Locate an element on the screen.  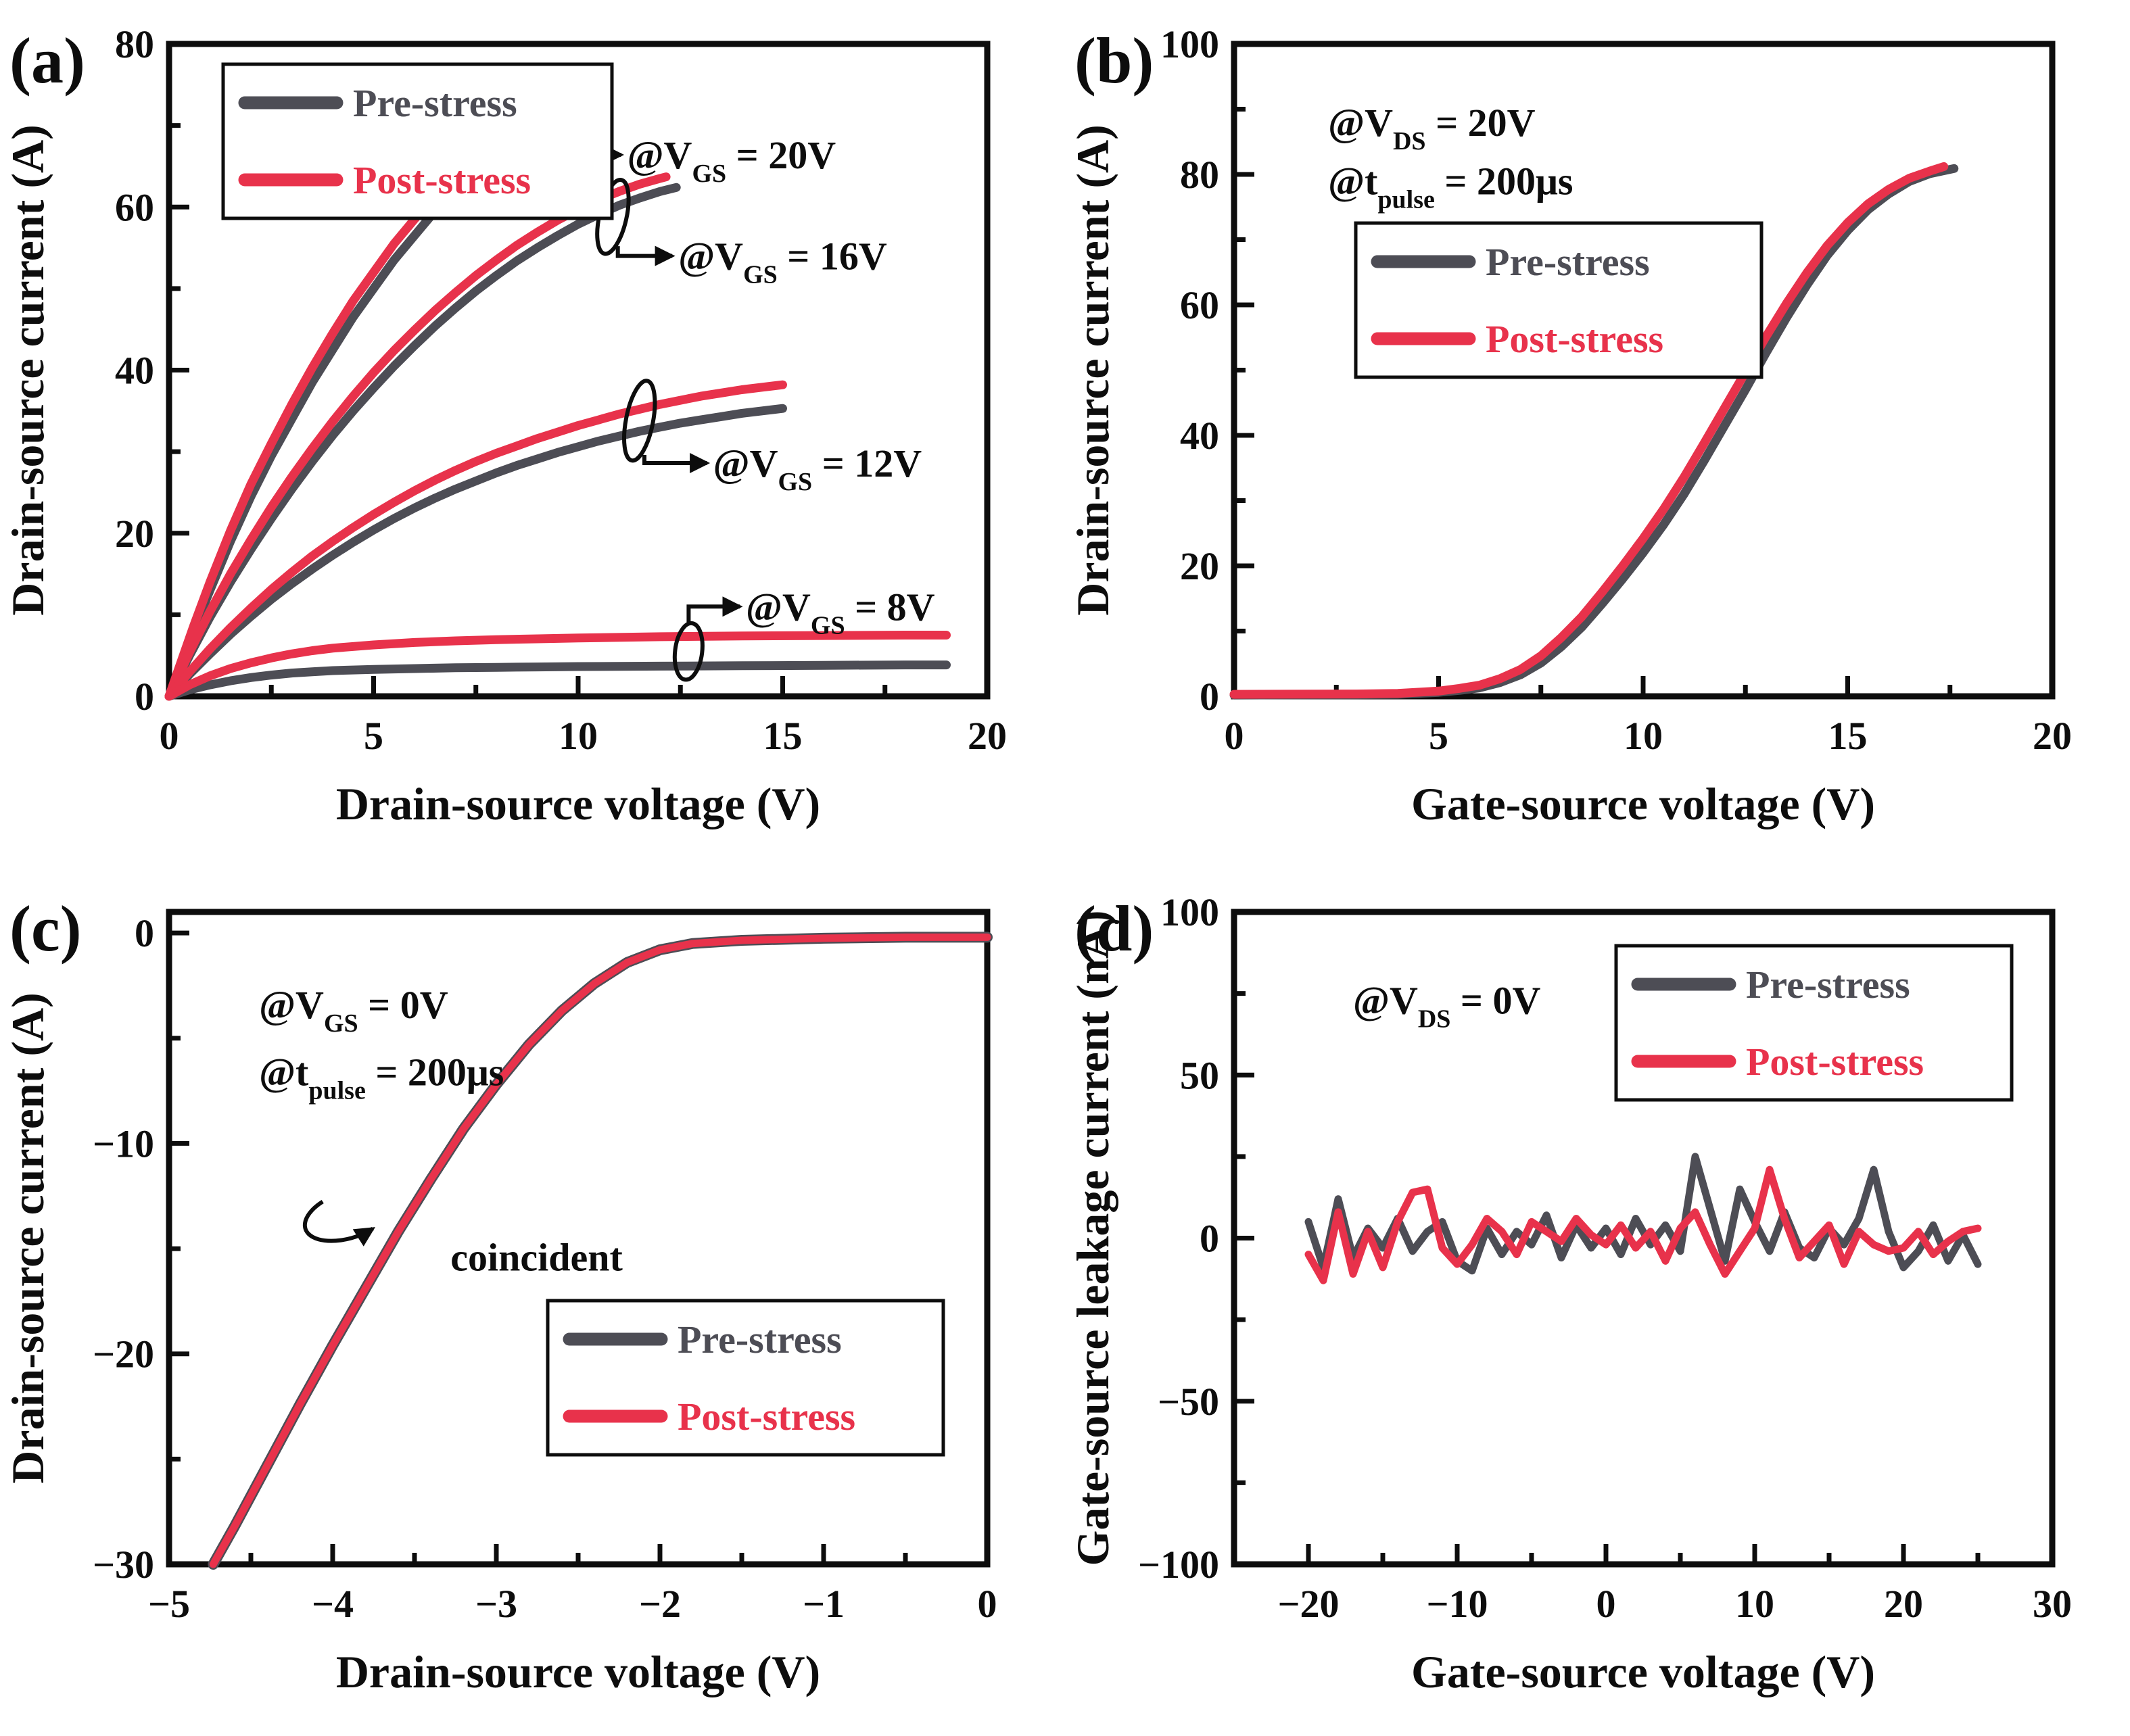
annotation-markers is located at coordinates (339, 1223).